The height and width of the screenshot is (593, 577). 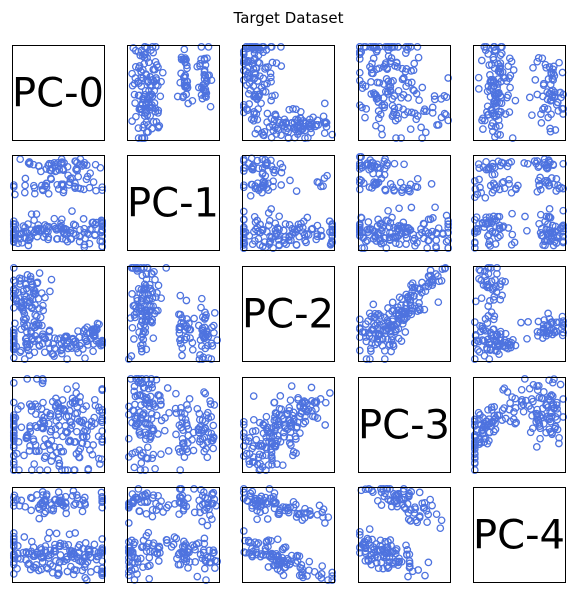 I want to click on diagonal-label: PC-2, so click(x=288, y=315).